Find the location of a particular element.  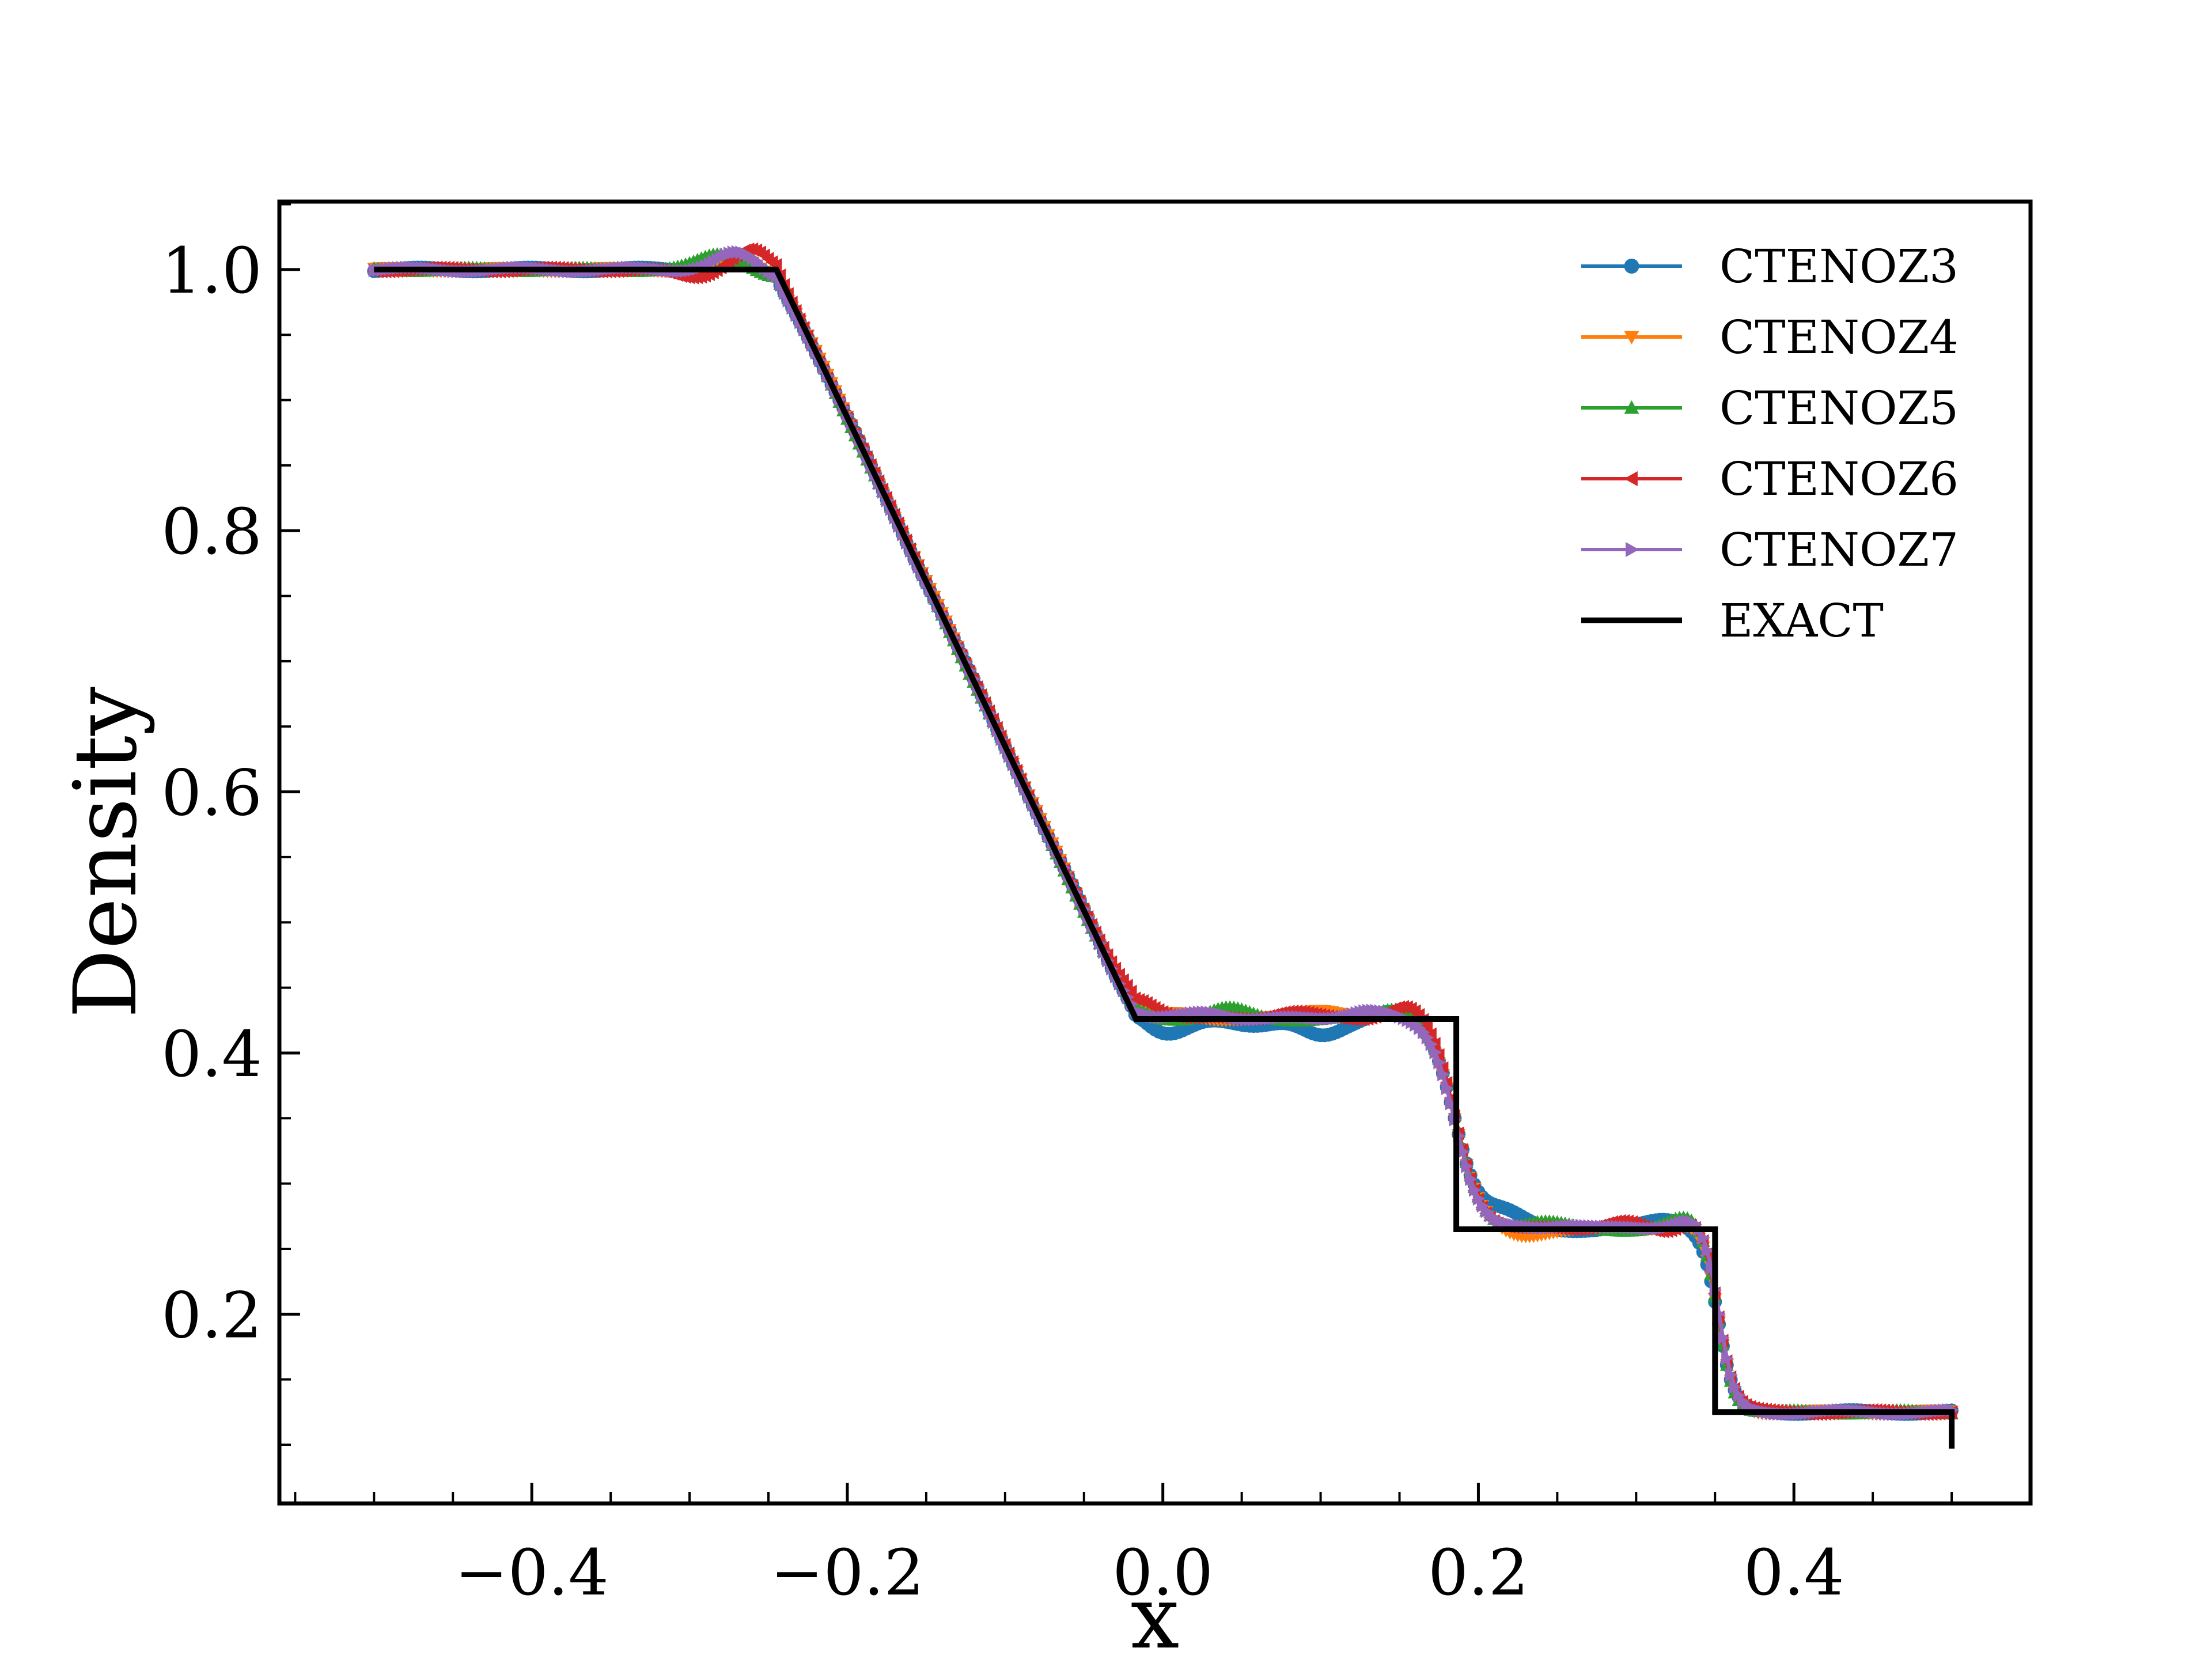

legend-item-ctenoz5: CTENOZ5 is located at coordinates (1770, 408).